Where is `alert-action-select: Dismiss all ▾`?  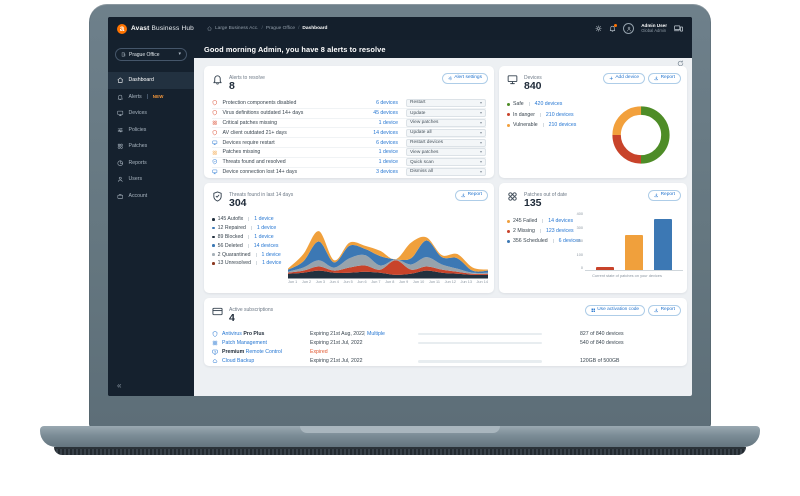 alert-action-select: Dismiss all ▾ is located at coordinates (446, 171).